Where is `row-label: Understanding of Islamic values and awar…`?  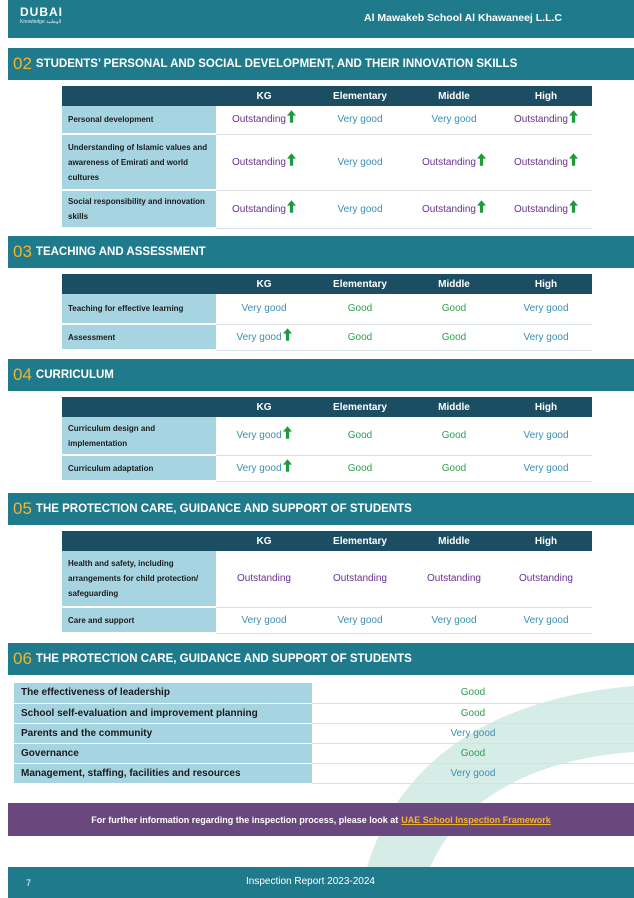
row-label: Understanding of Islamic values and awar… is located at coordinates (139, 162).